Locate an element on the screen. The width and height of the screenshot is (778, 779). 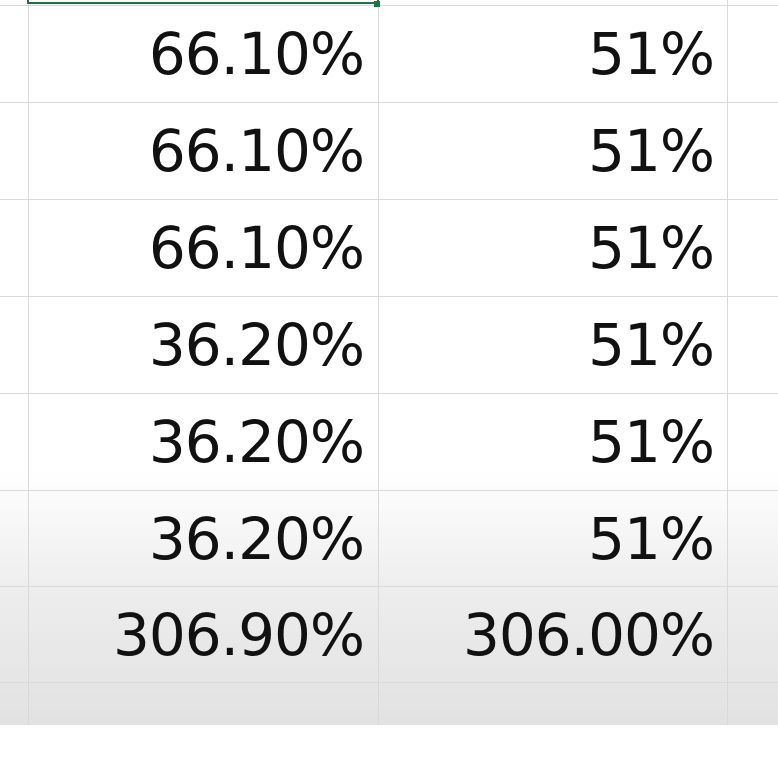
cell-b2: 66.10% is located at coordinates (256, 151).